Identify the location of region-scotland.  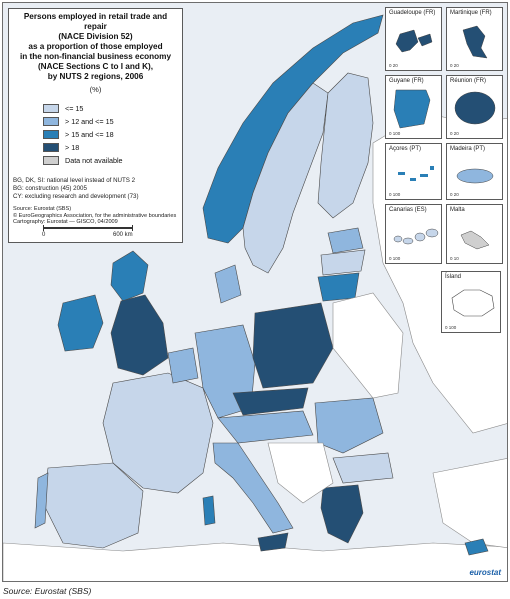
(129, 276).